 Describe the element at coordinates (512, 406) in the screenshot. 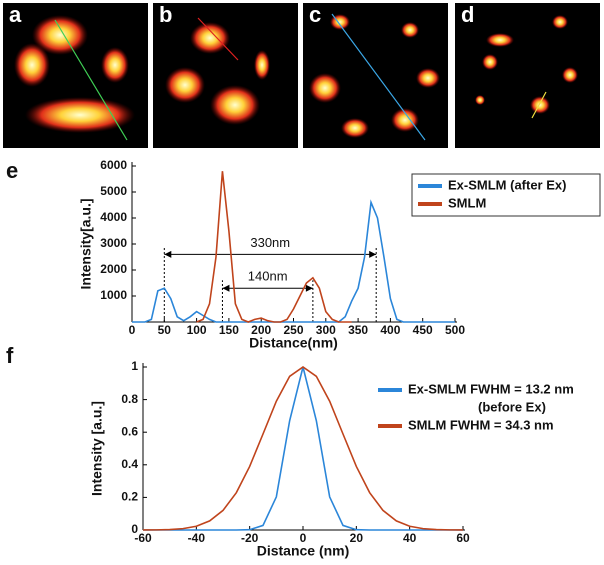

I see `legend-label: (before Ex)` at that location.